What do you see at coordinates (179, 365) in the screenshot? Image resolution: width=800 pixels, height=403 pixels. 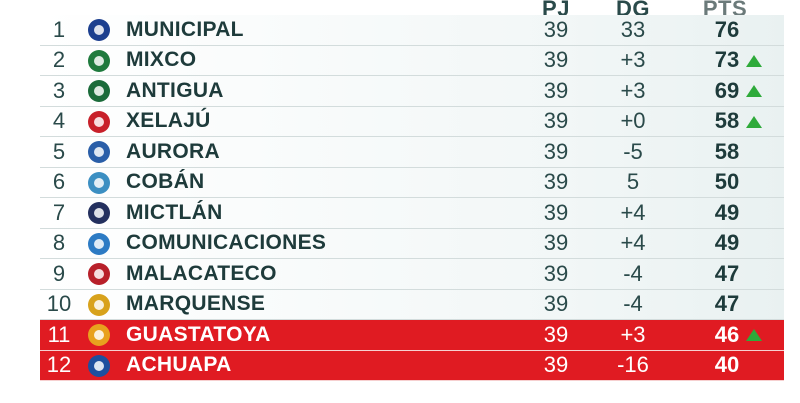 I see `team-name: ACHUAPA` at bounding box center [179, 365].